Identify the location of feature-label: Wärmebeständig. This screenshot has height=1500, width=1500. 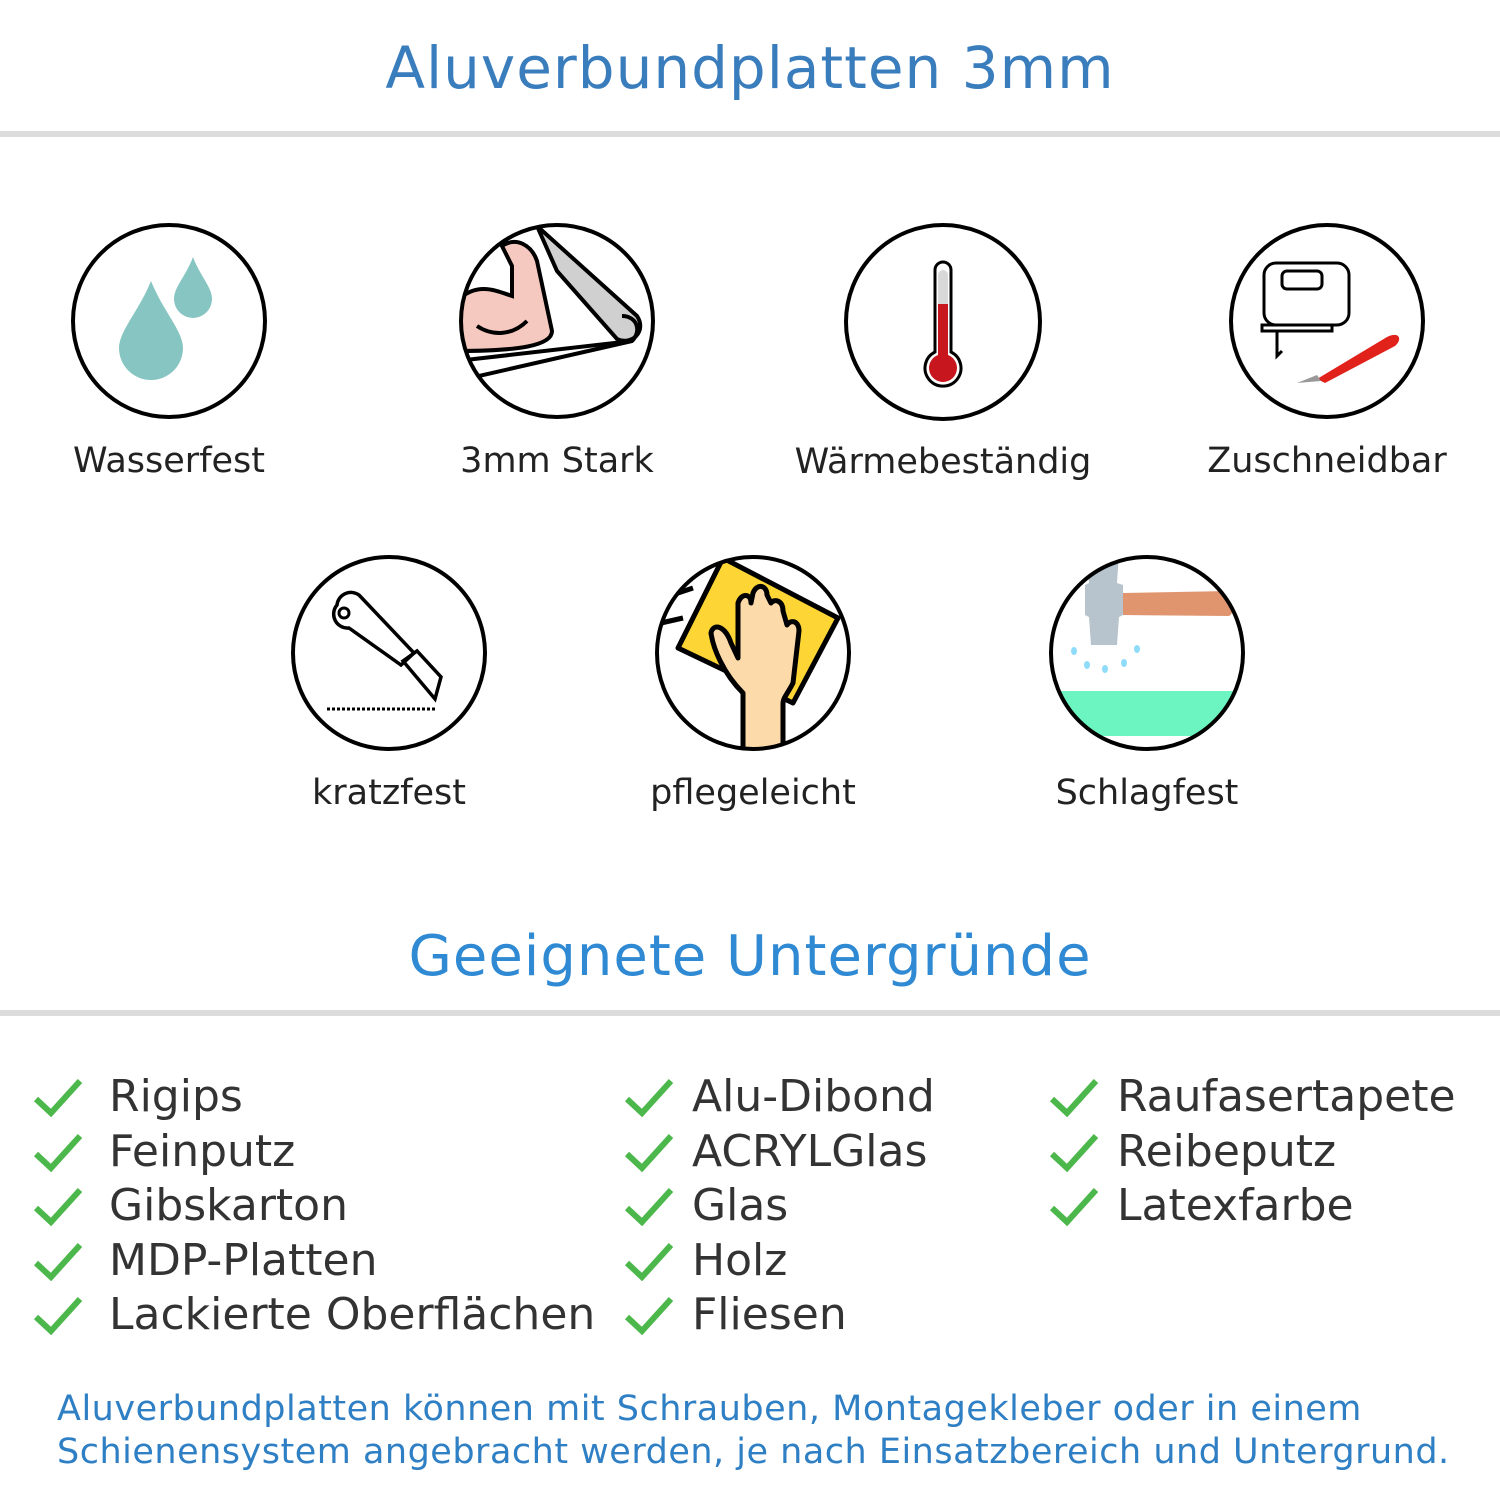
(943, 462).